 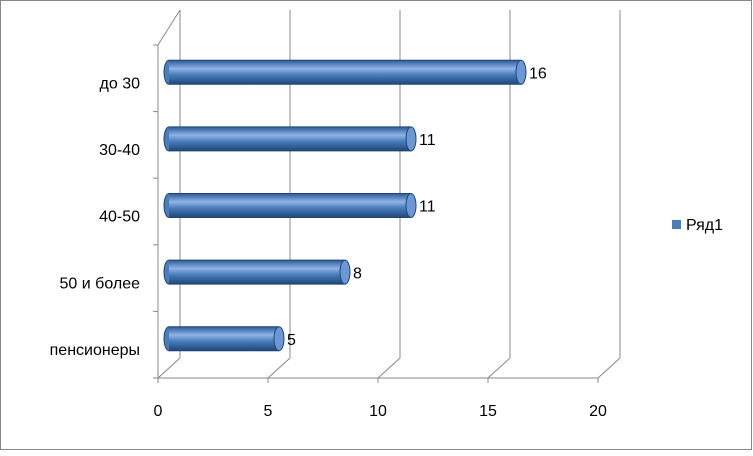 I want to click on x-tick-label: 15, so click(x=488, y=411).